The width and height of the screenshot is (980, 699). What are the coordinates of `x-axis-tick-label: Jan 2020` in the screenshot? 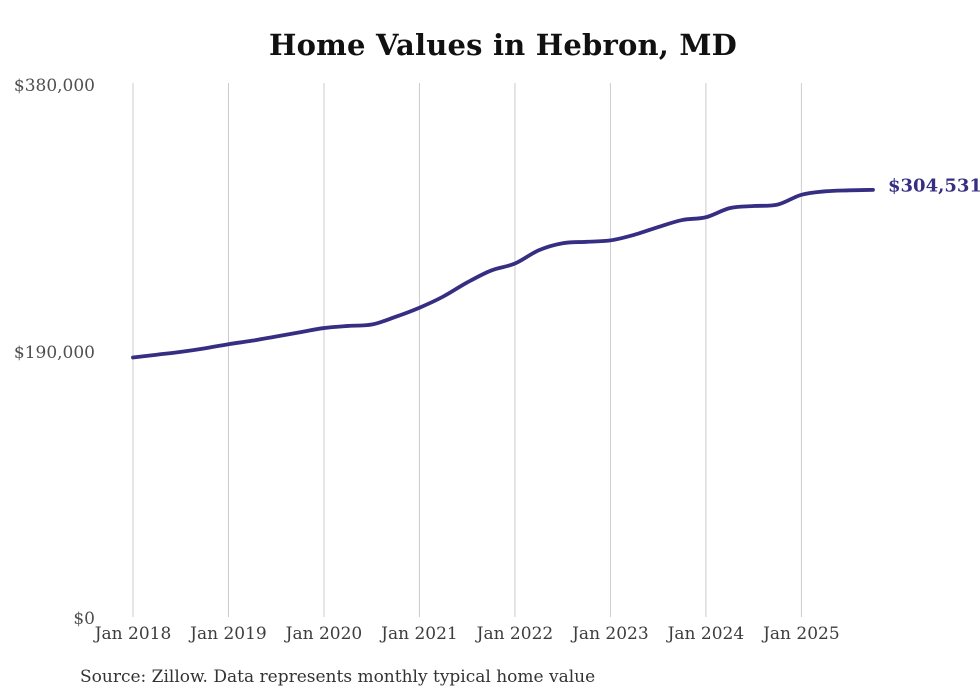 It's located at (324, 634).